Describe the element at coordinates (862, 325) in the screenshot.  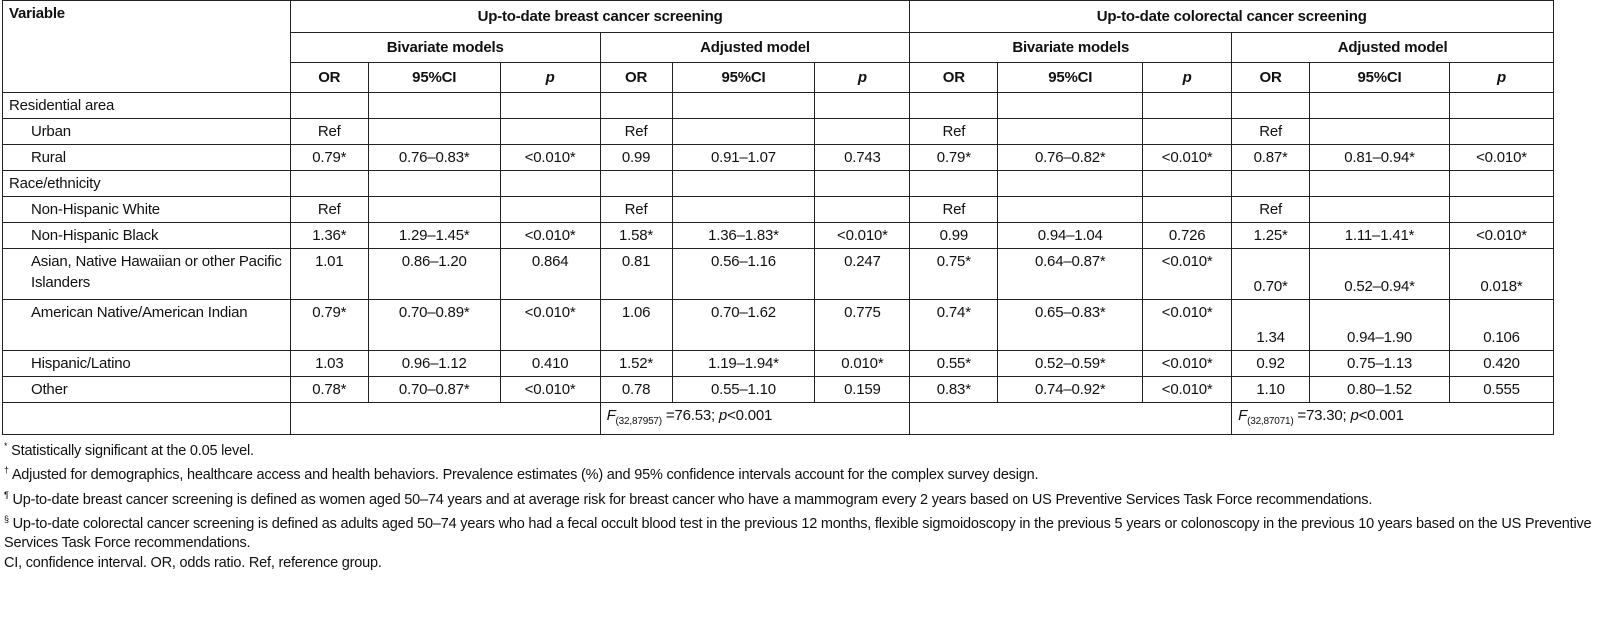
I see `table-cell: 0.775` at that location.